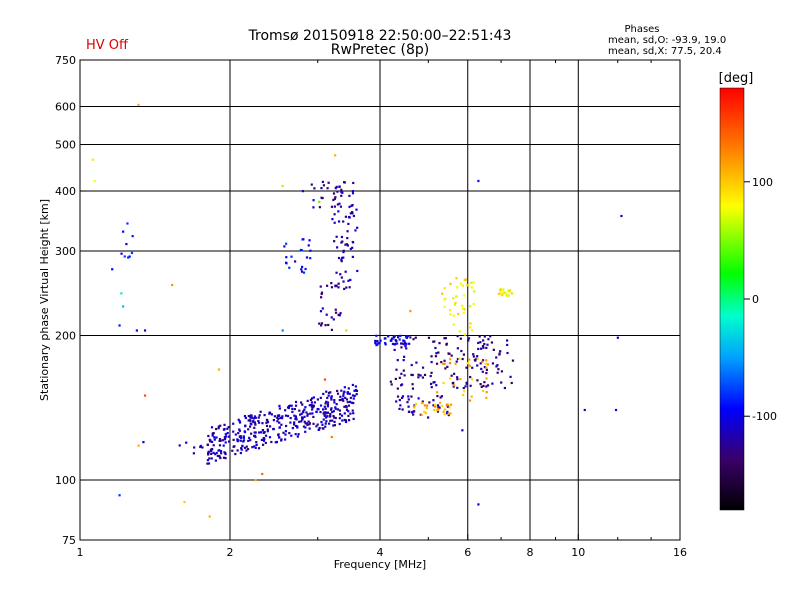  What do you see at coordinates (530, 552) in the screenshot?
I see `x-tick-label: 8` at bounding box center [530, 552].